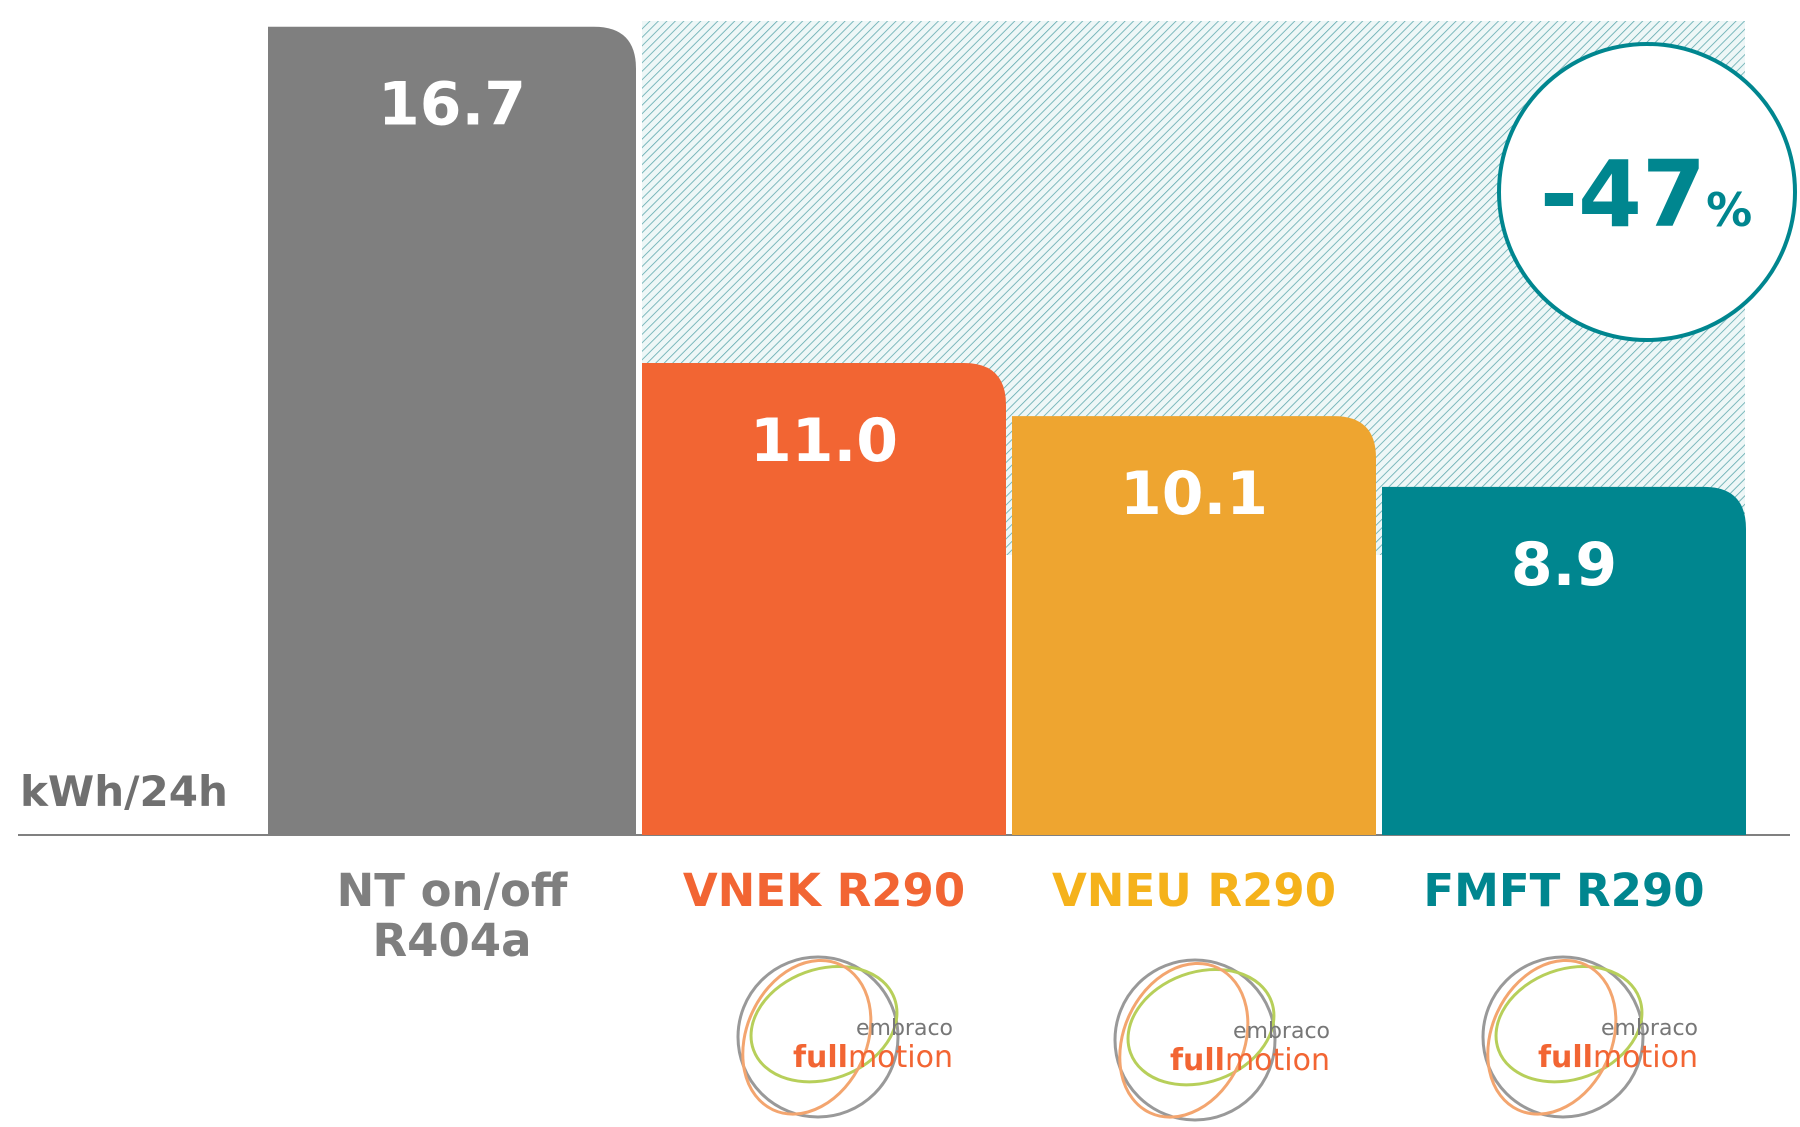  I want to click on value-label: 10.1, so click(1194, 494).